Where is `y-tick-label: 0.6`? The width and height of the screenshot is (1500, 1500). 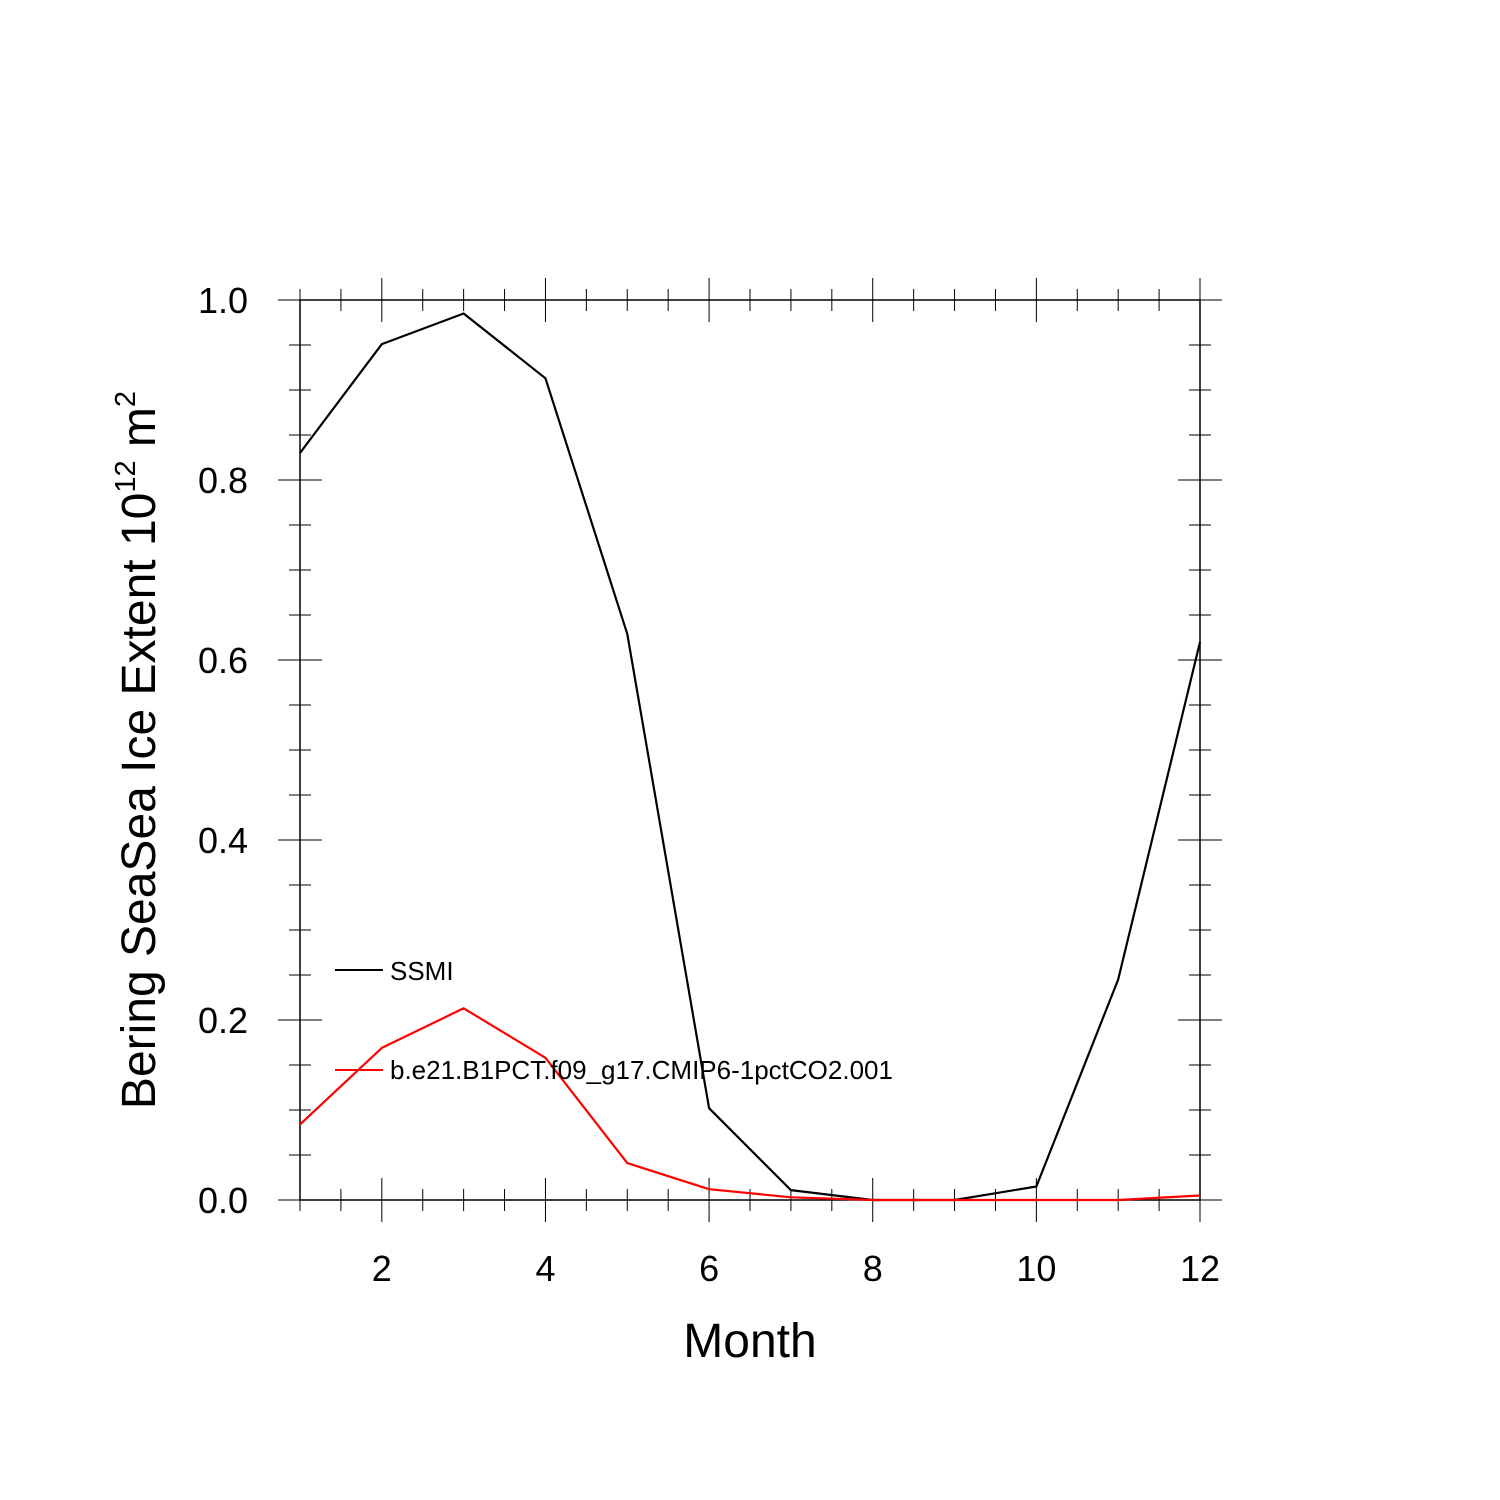 y-tick-label: 0.6 is located at coordinates (223, 660).